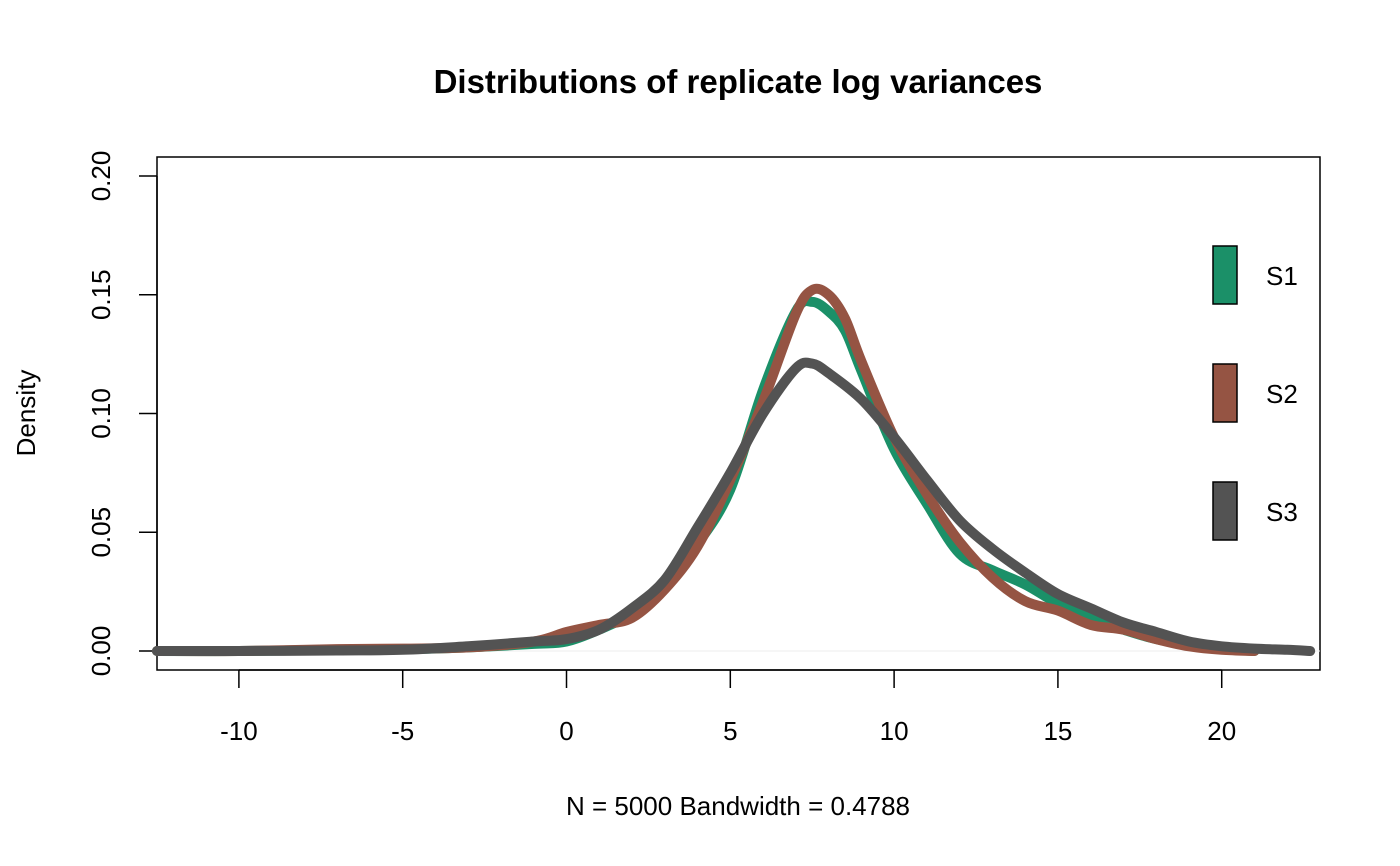 Image resolution: width=1400 pixels, height=866 pixels. Describe the element at coordinates (1225, 511) in the screenshot. I see `legend-swatch-s3` at that location.